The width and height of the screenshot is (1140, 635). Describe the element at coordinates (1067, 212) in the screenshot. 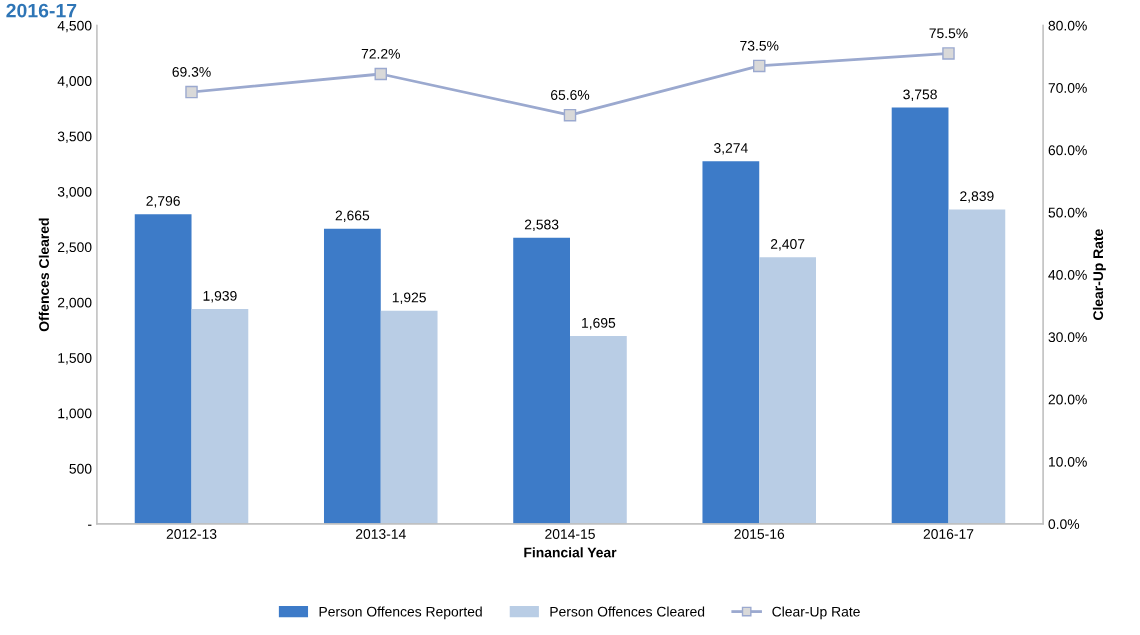

I see `y2-tick-label: 50.0%` at that location.